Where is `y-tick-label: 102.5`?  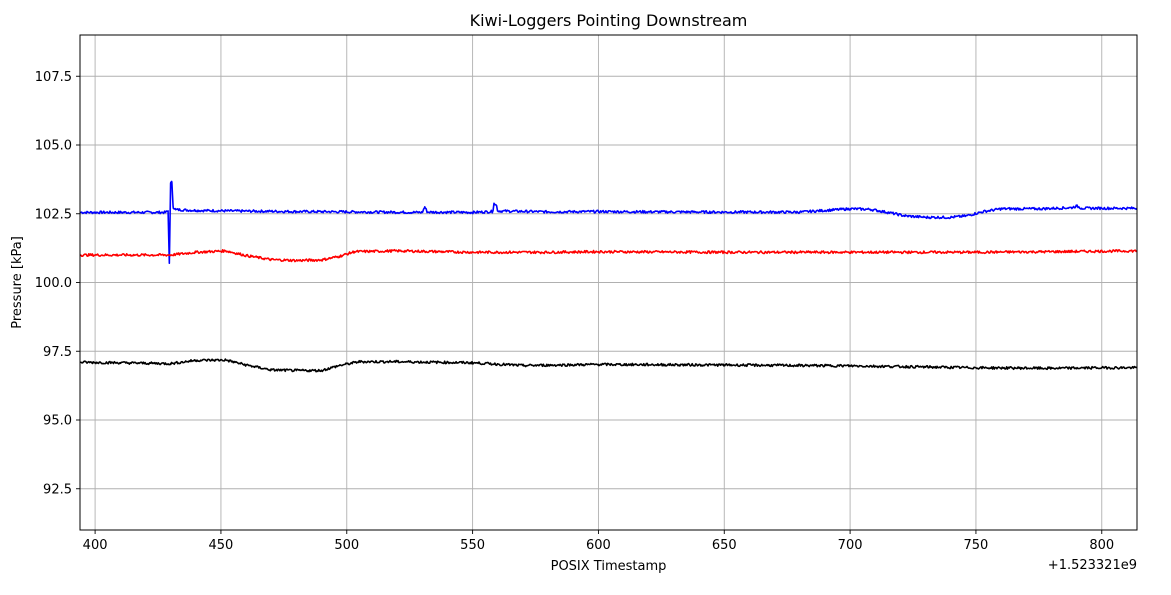 y-tick-label: 102.5 is located at coordinates (53, 214).